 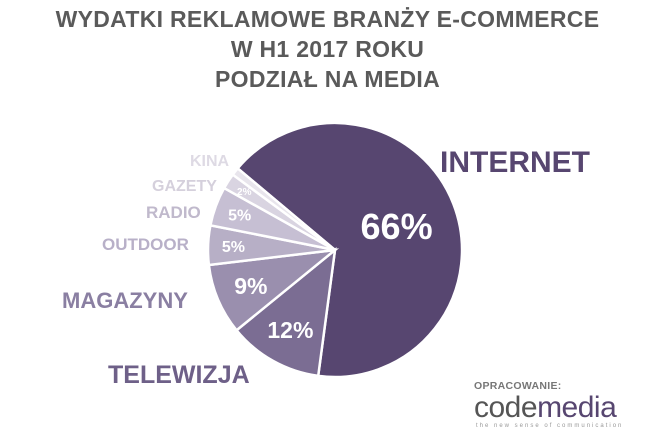 What do you see at coordinates (283, 209) in the screenshot?
I see `pie-slice-kina` at bounding box center [283, 209].